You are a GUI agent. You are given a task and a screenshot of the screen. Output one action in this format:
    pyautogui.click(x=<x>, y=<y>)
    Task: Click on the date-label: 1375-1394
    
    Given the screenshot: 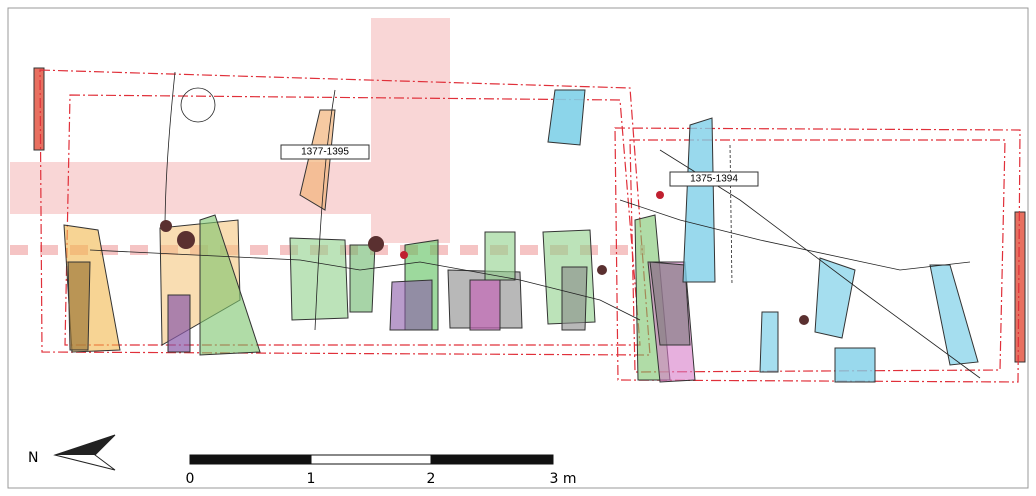 What is the action you would take?
    pyautogui.click(x=714, y=179)
    